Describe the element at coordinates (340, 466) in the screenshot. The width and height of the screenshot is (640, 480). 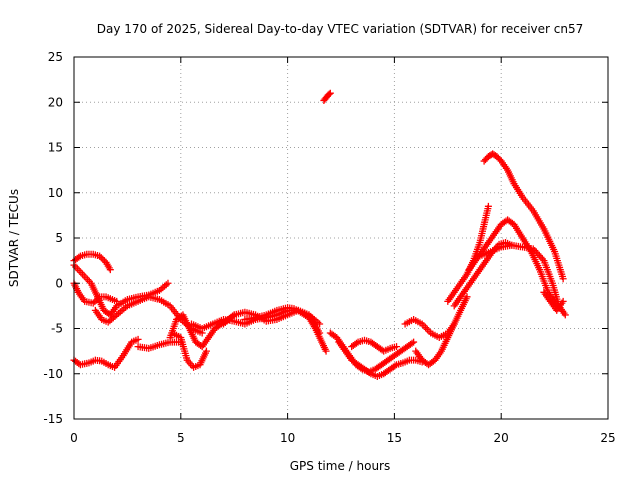
I see `x-axis-label: GPS time / hours` at that location.